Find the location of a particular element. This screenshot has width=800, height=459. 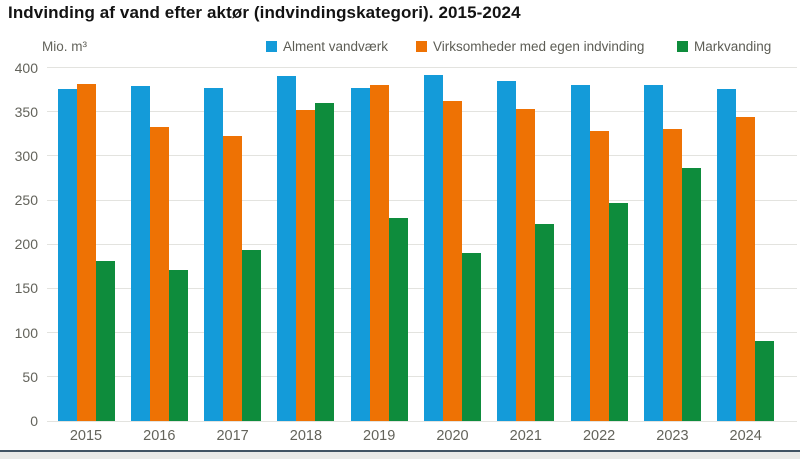

bar-2016-markvanding is located at coordinates (178, 345).